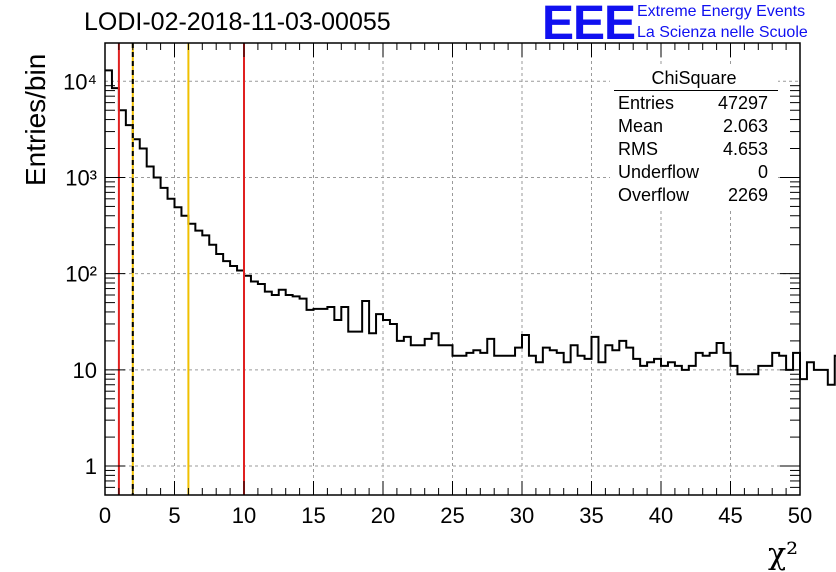 The width and height of the screenshot is (836, 572). What do you see at coordinates (745, 149) in the screenshot?
I see `stats-value: 4.653` at bounding box center [745, 149].